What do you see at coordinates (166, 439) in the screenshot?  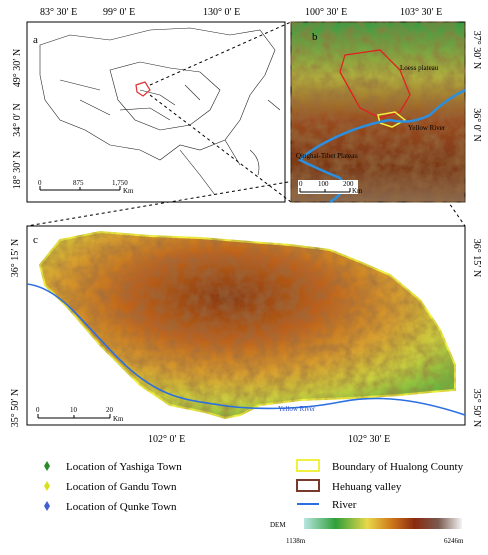 I see `lon-label: 102° 0′ E` at bounding box center [166, 439].